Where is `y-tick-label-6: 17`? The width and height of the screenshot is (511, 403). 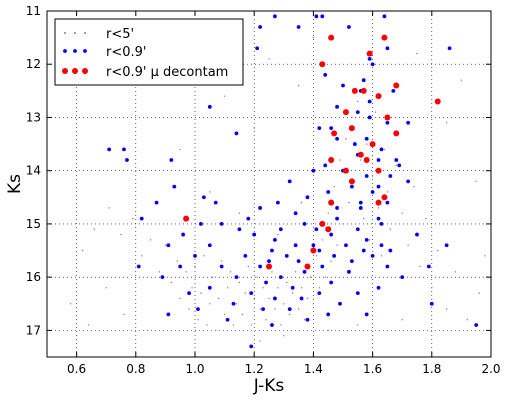
y-tick-label-6: 17 is located at coordinates (33, 330).